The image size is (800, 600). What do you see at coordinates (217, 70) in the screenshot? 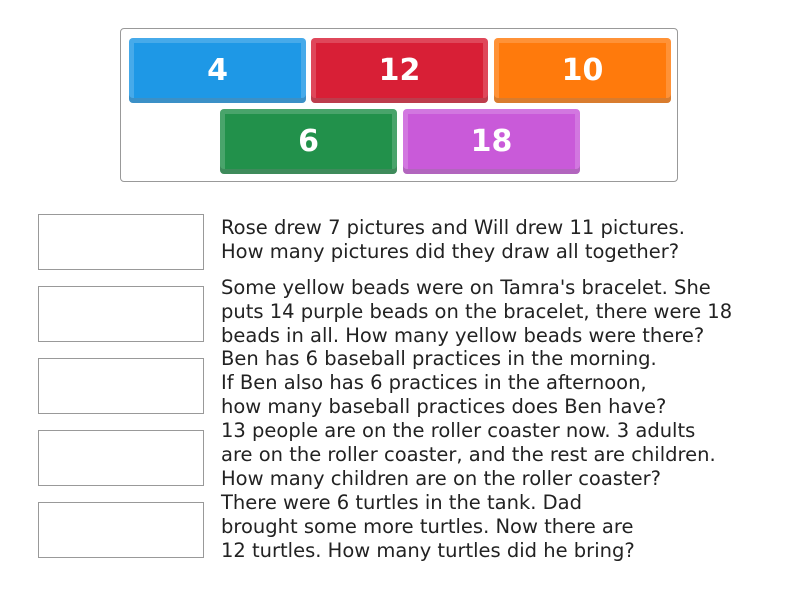
I see `answer-tile: 4` at bounding box center [217, 70].